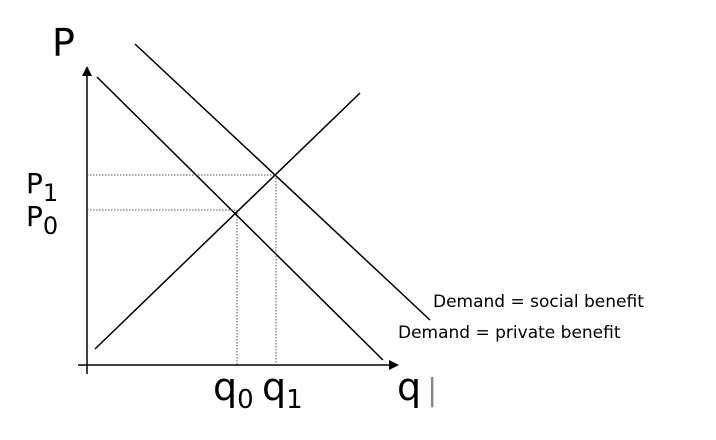 Image resolution: width=716 pixels, height=440 pixels. Describe the element at coordinates (282, 390) in the screenshot. I see `q1-label: q1` at that location.